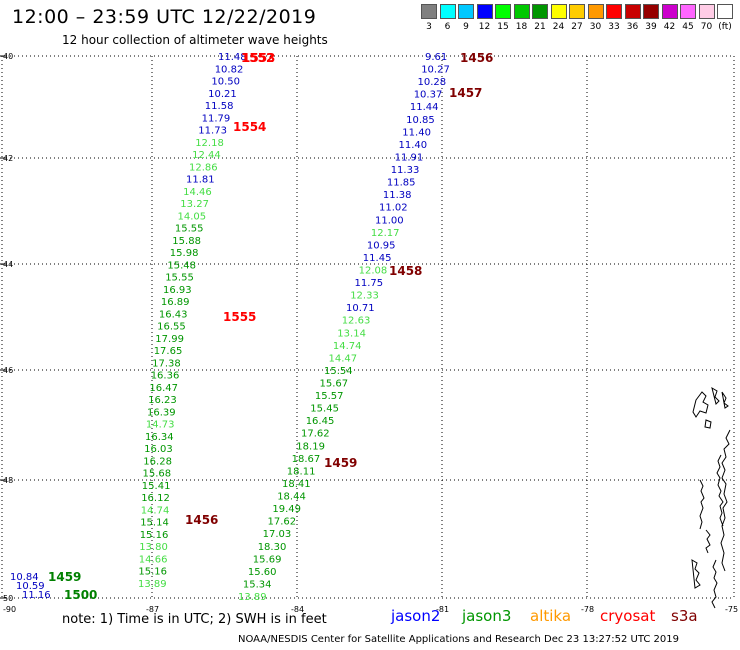  Describe the element at coordinates (393, 208) in the screenshot. I see `wave-height-value: 11.02` at that location.